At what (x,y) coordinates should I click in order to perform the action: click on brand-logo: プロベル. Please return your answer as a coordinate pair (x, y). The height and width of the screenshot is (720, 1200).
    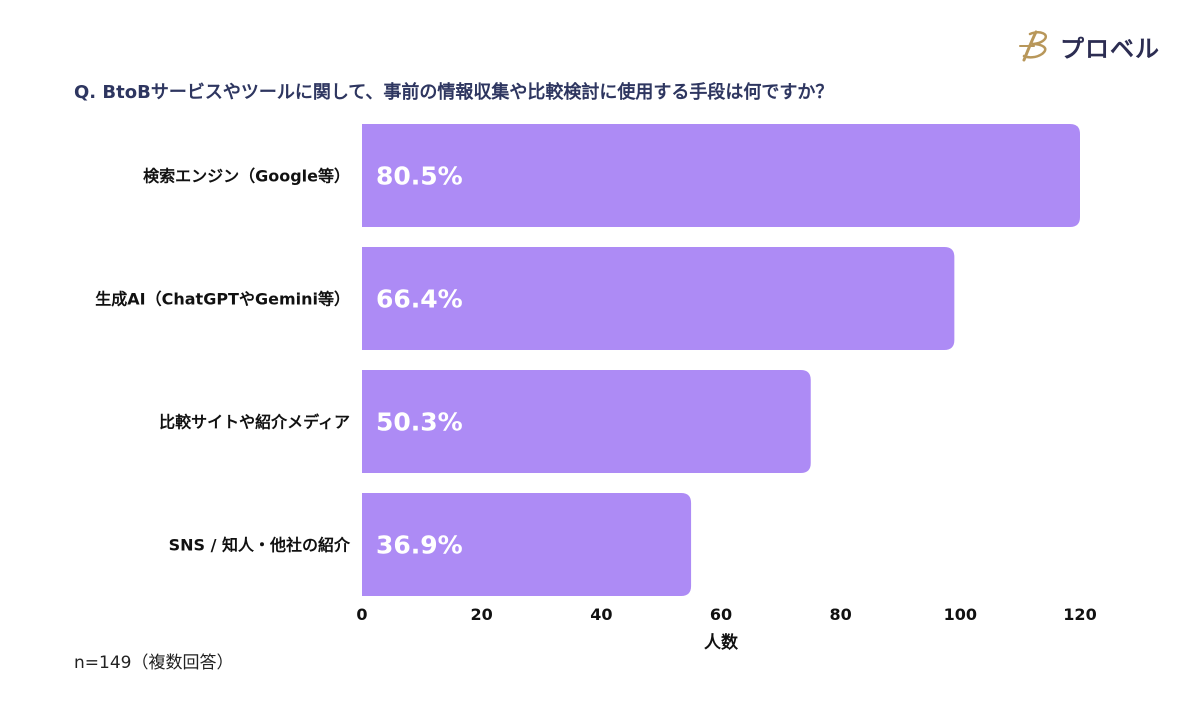
    Looking at the image, I should click on (1088, 46).